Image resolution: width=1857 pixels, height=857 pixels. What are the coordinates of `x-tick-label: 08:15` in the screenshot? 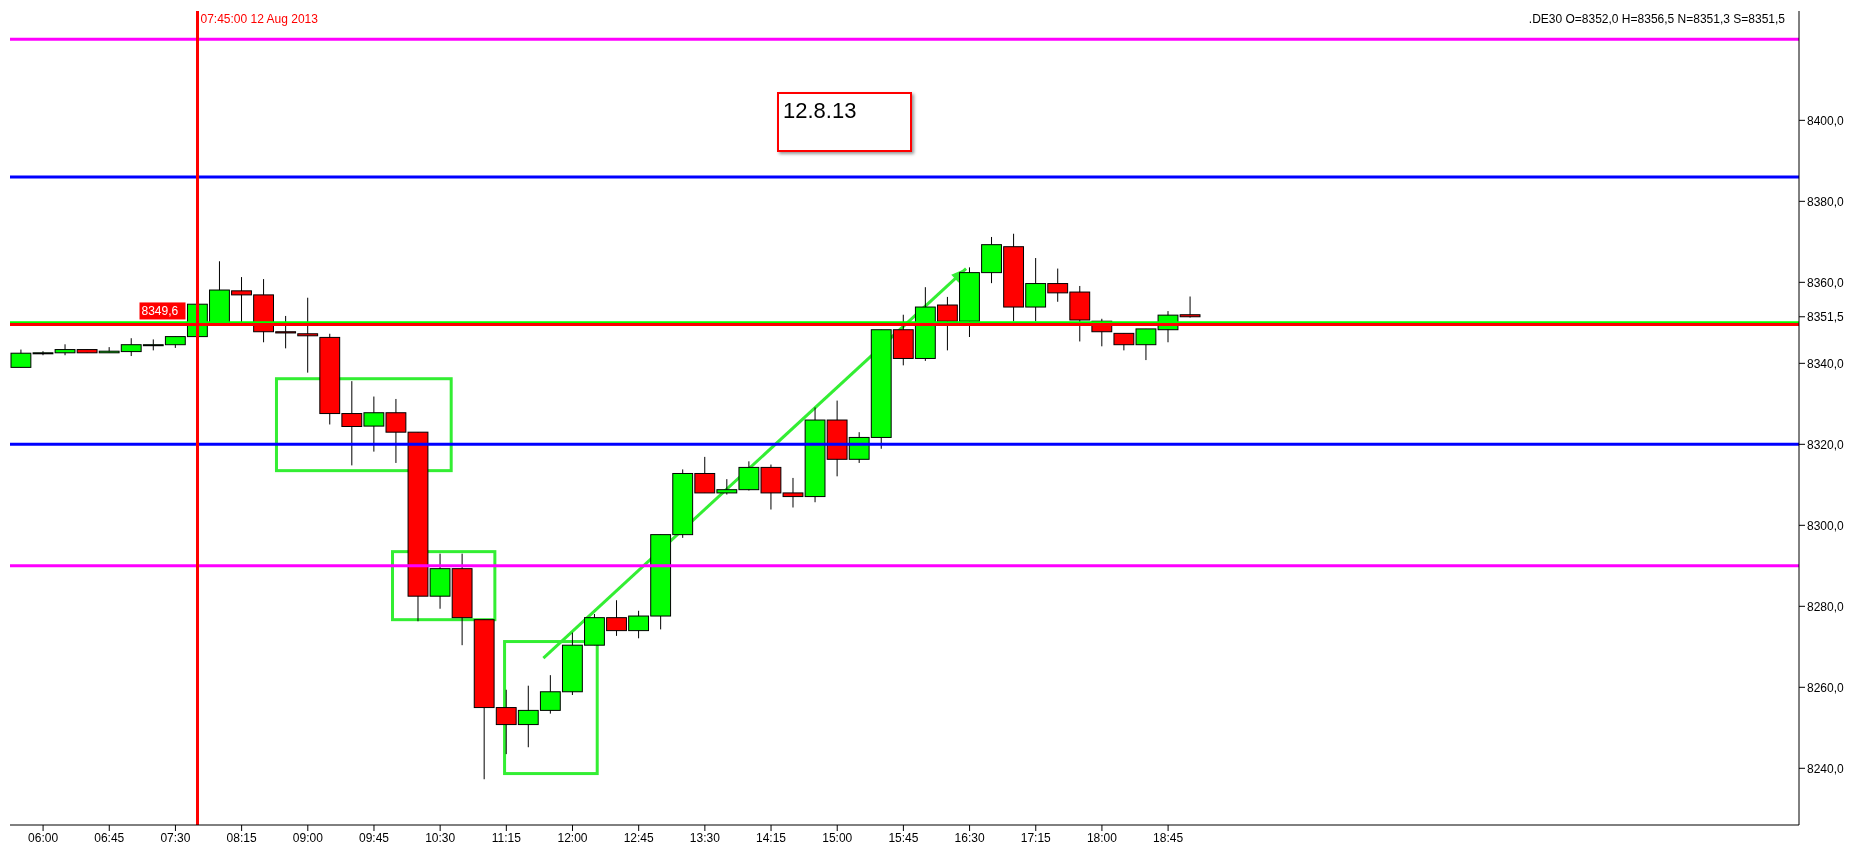 It's located at (241, 837).